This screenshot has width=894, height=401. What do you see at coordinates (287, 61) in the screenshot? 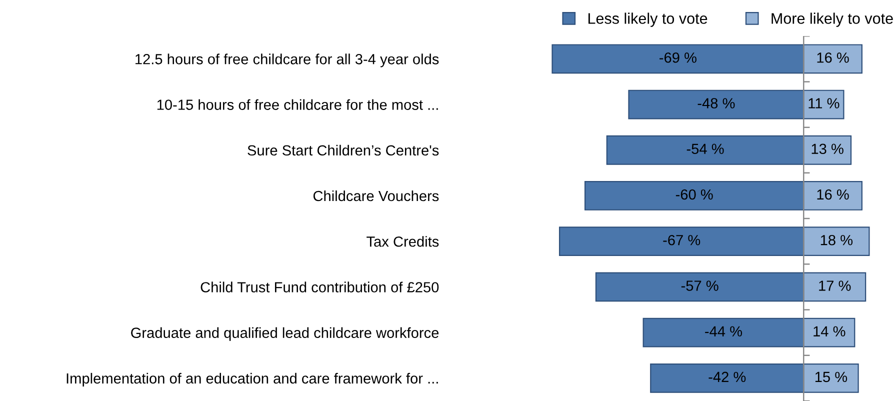
I see `y-tick-label: 12.5 hours of free childcare for all 3-4 year olds` at bounding box center [287, 61].